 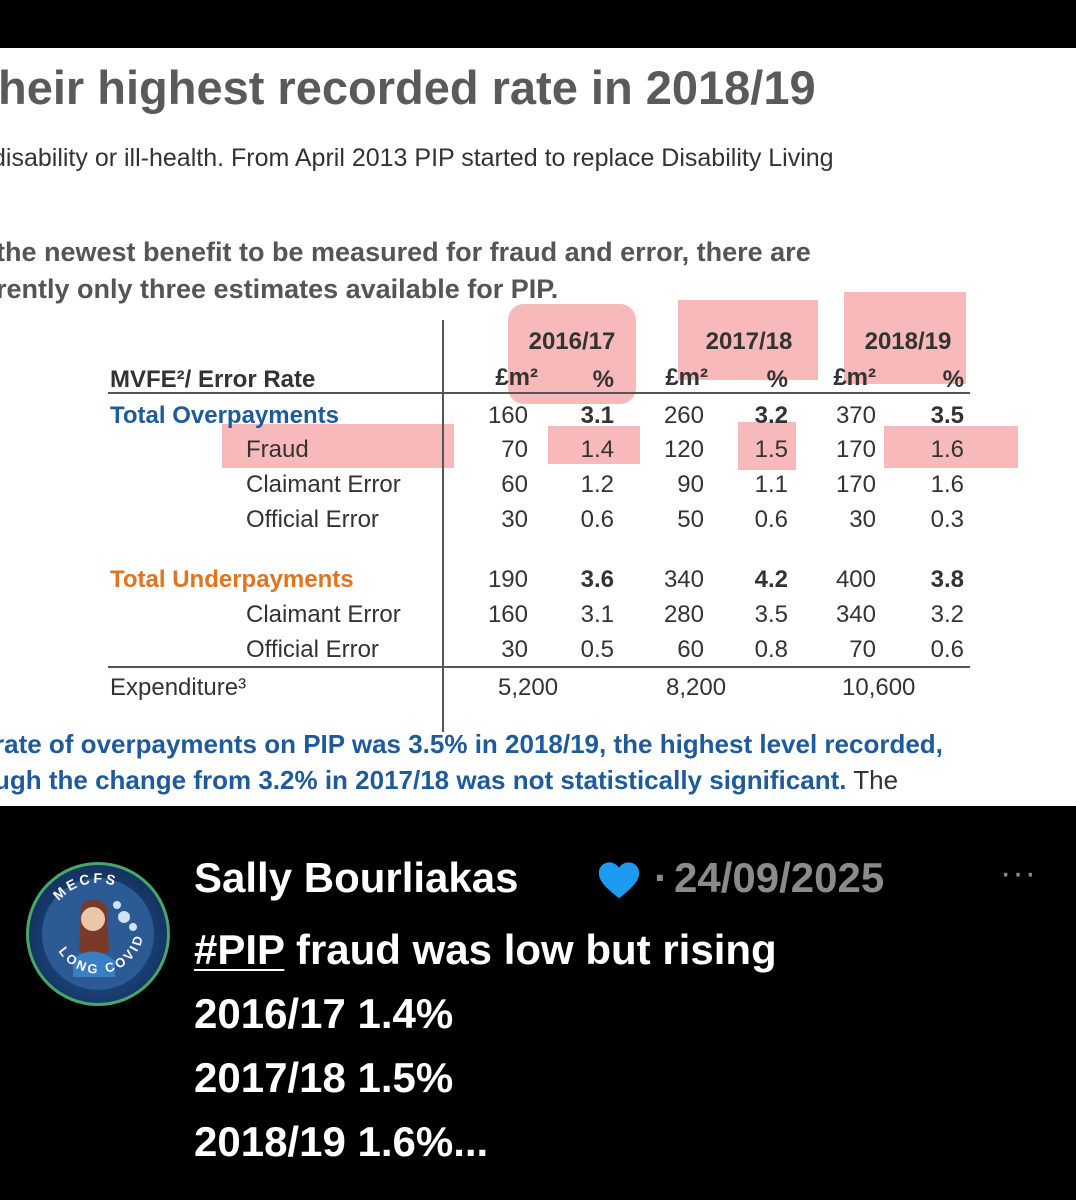 I want to click on highlight-2016-header, so click(x=572, y=354).